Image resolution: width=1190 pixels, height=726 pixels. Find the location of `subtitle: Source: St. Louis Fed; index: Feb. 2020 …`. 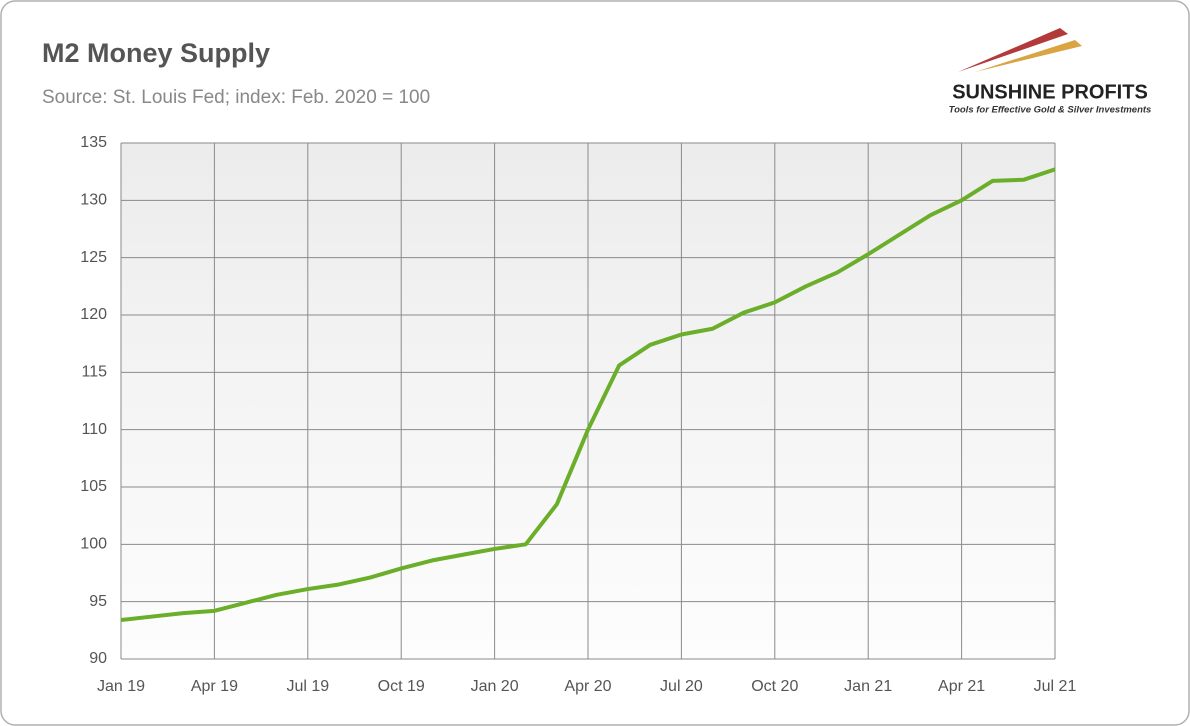

subtitle: Source: St. Louis Fed; index: Feb. 2020 … is located at coordinates (236, 97).